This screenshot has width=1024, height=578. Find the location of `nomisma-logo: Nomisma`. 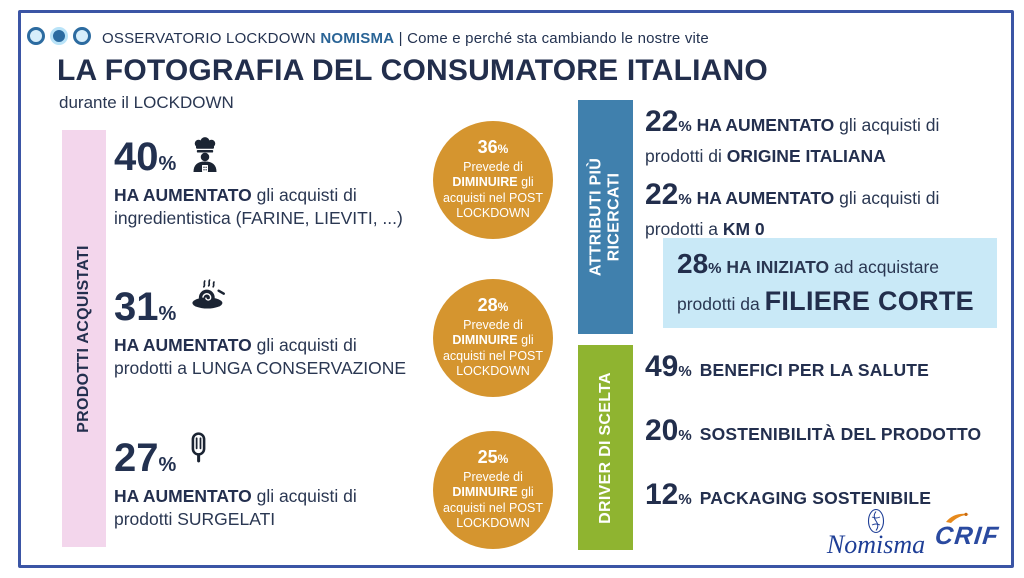

nomisma-logo: Nomisma is located at coordinates (876, 533).